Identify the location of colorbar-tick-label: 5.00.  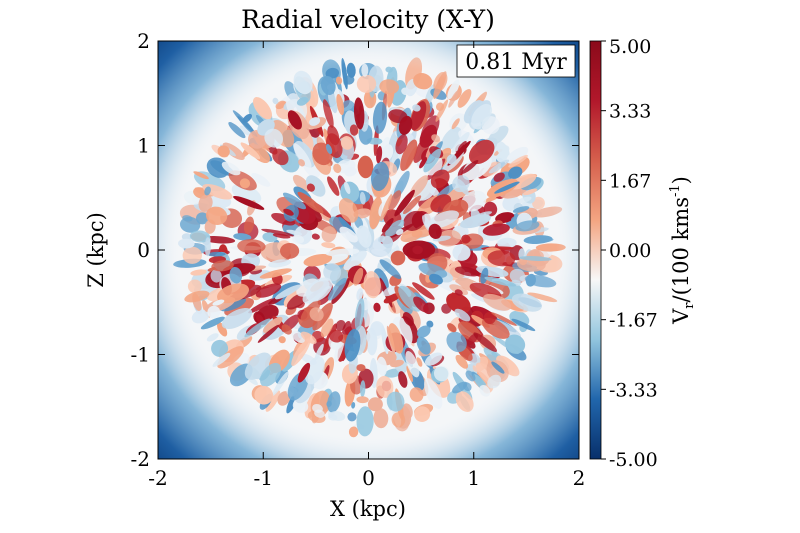
(630, 47).